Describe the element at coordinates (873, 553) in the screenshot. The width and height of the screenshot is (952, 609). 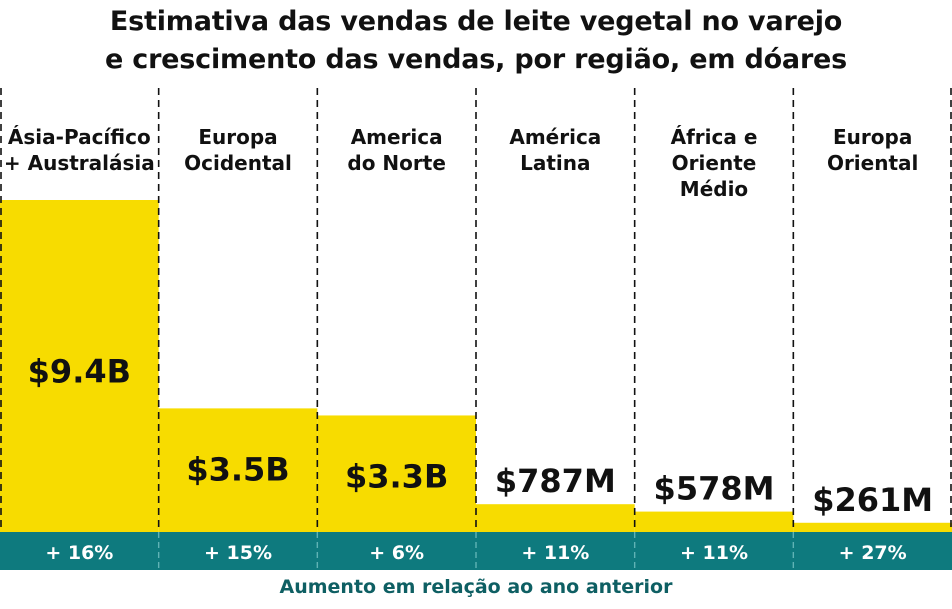
I see `growth-label: + 27%` at that location.